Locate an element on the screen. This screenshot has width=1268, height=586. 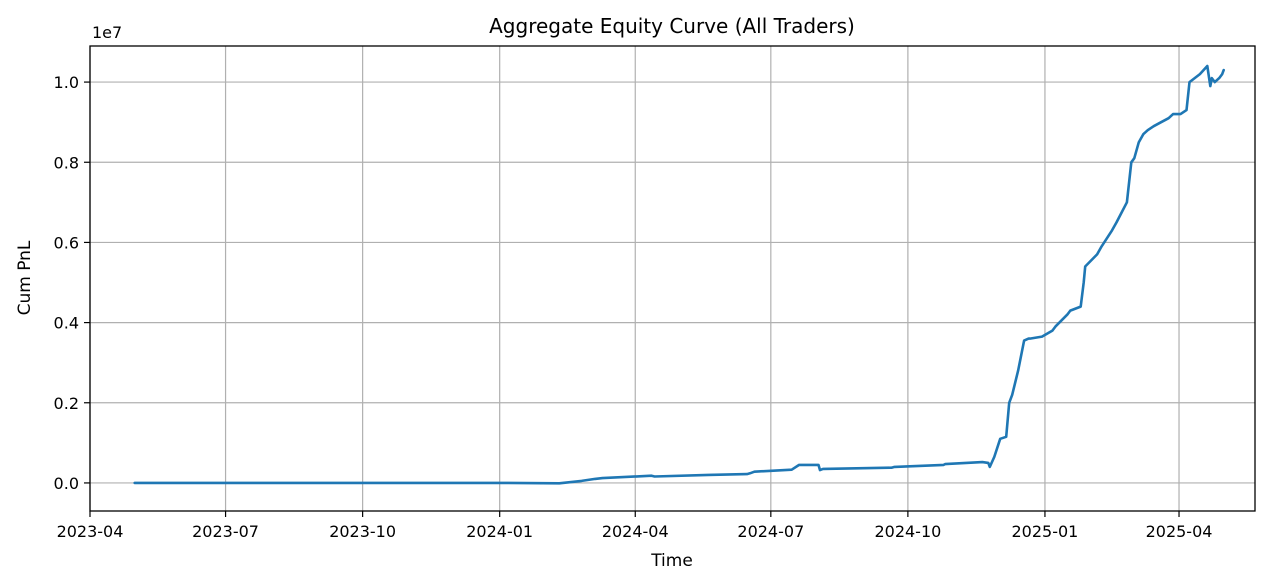
x-tick-label: 2023-07 is located at coordinates (225, 531).